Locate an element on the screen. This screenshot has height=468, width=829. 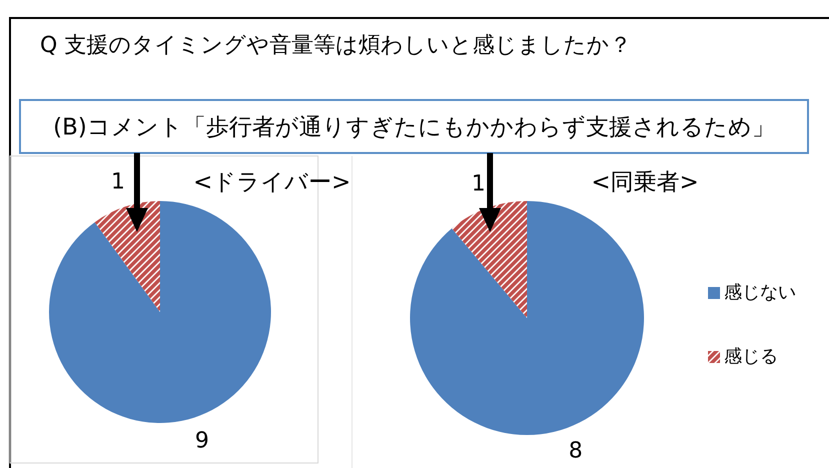
chart-title: <同乗者> is located at coordinates (645, 182).